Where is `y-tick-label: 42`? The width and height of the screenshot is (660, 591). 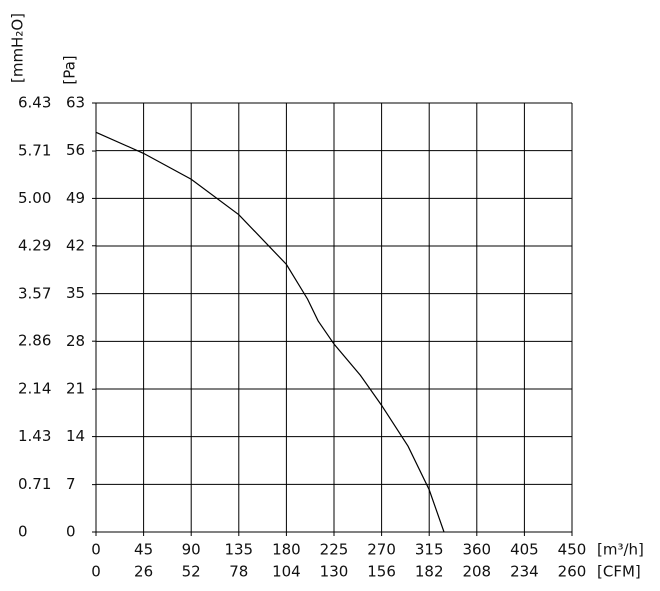 y-tick-label: 42 is located at coordinates (75, 246).